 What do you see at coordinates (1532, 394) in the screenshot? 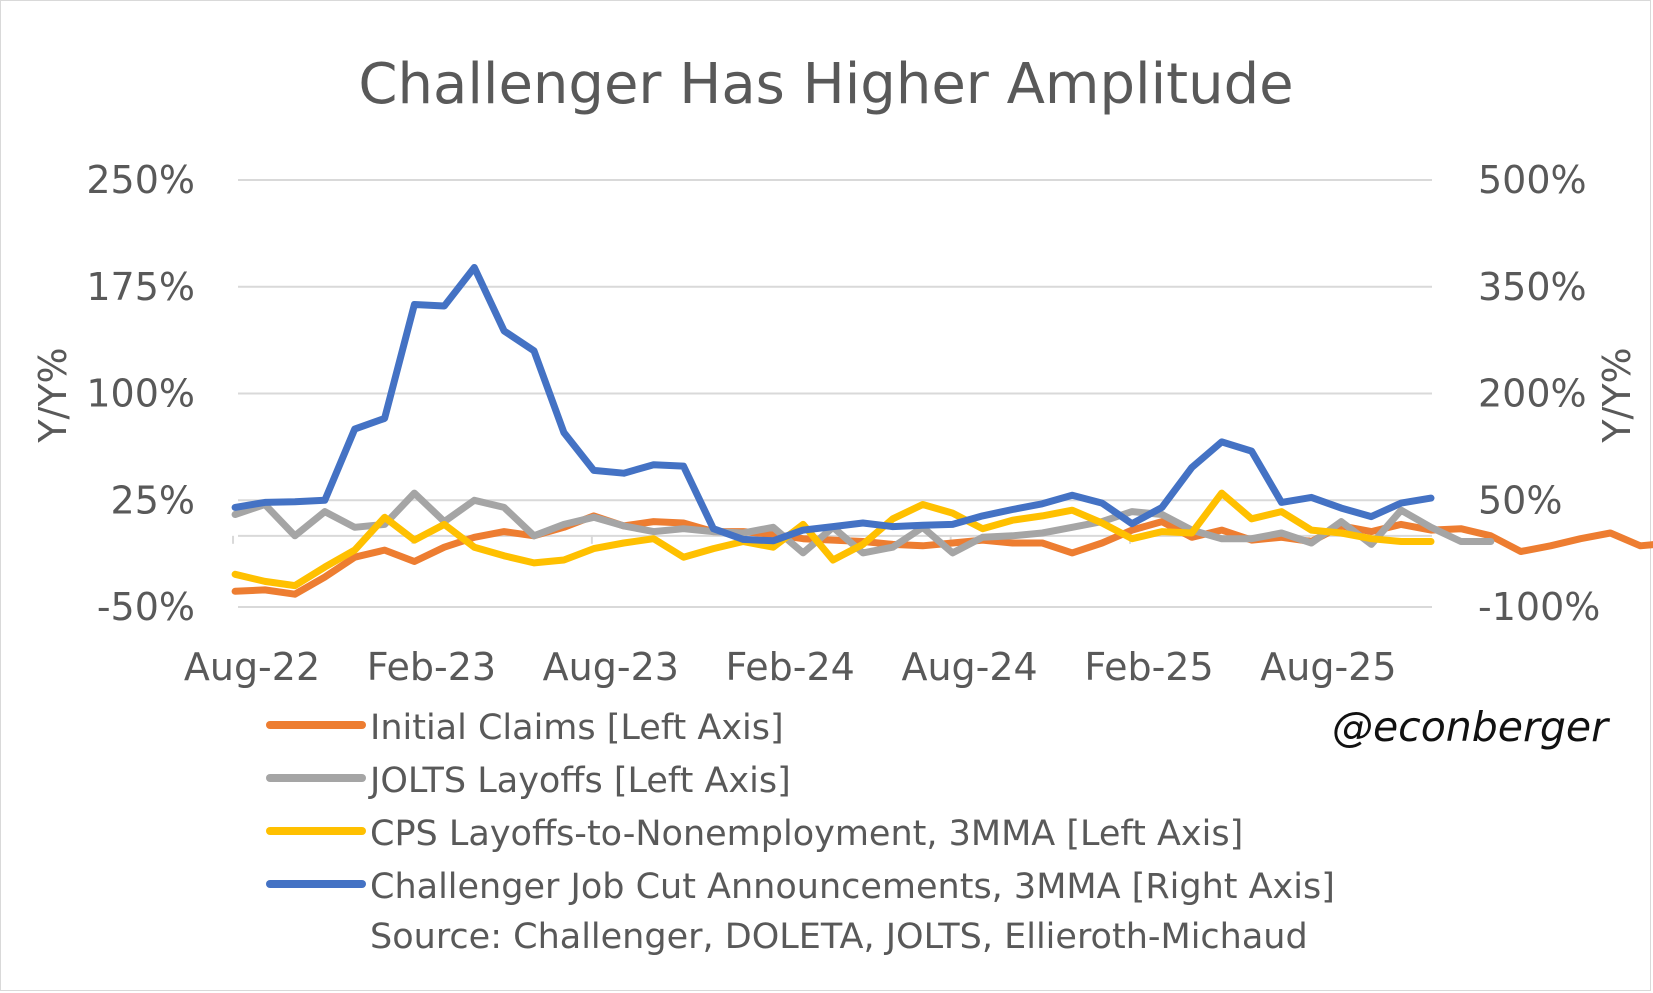
I see `right-tick-label: 200%` at bounding box center [1532, 394].